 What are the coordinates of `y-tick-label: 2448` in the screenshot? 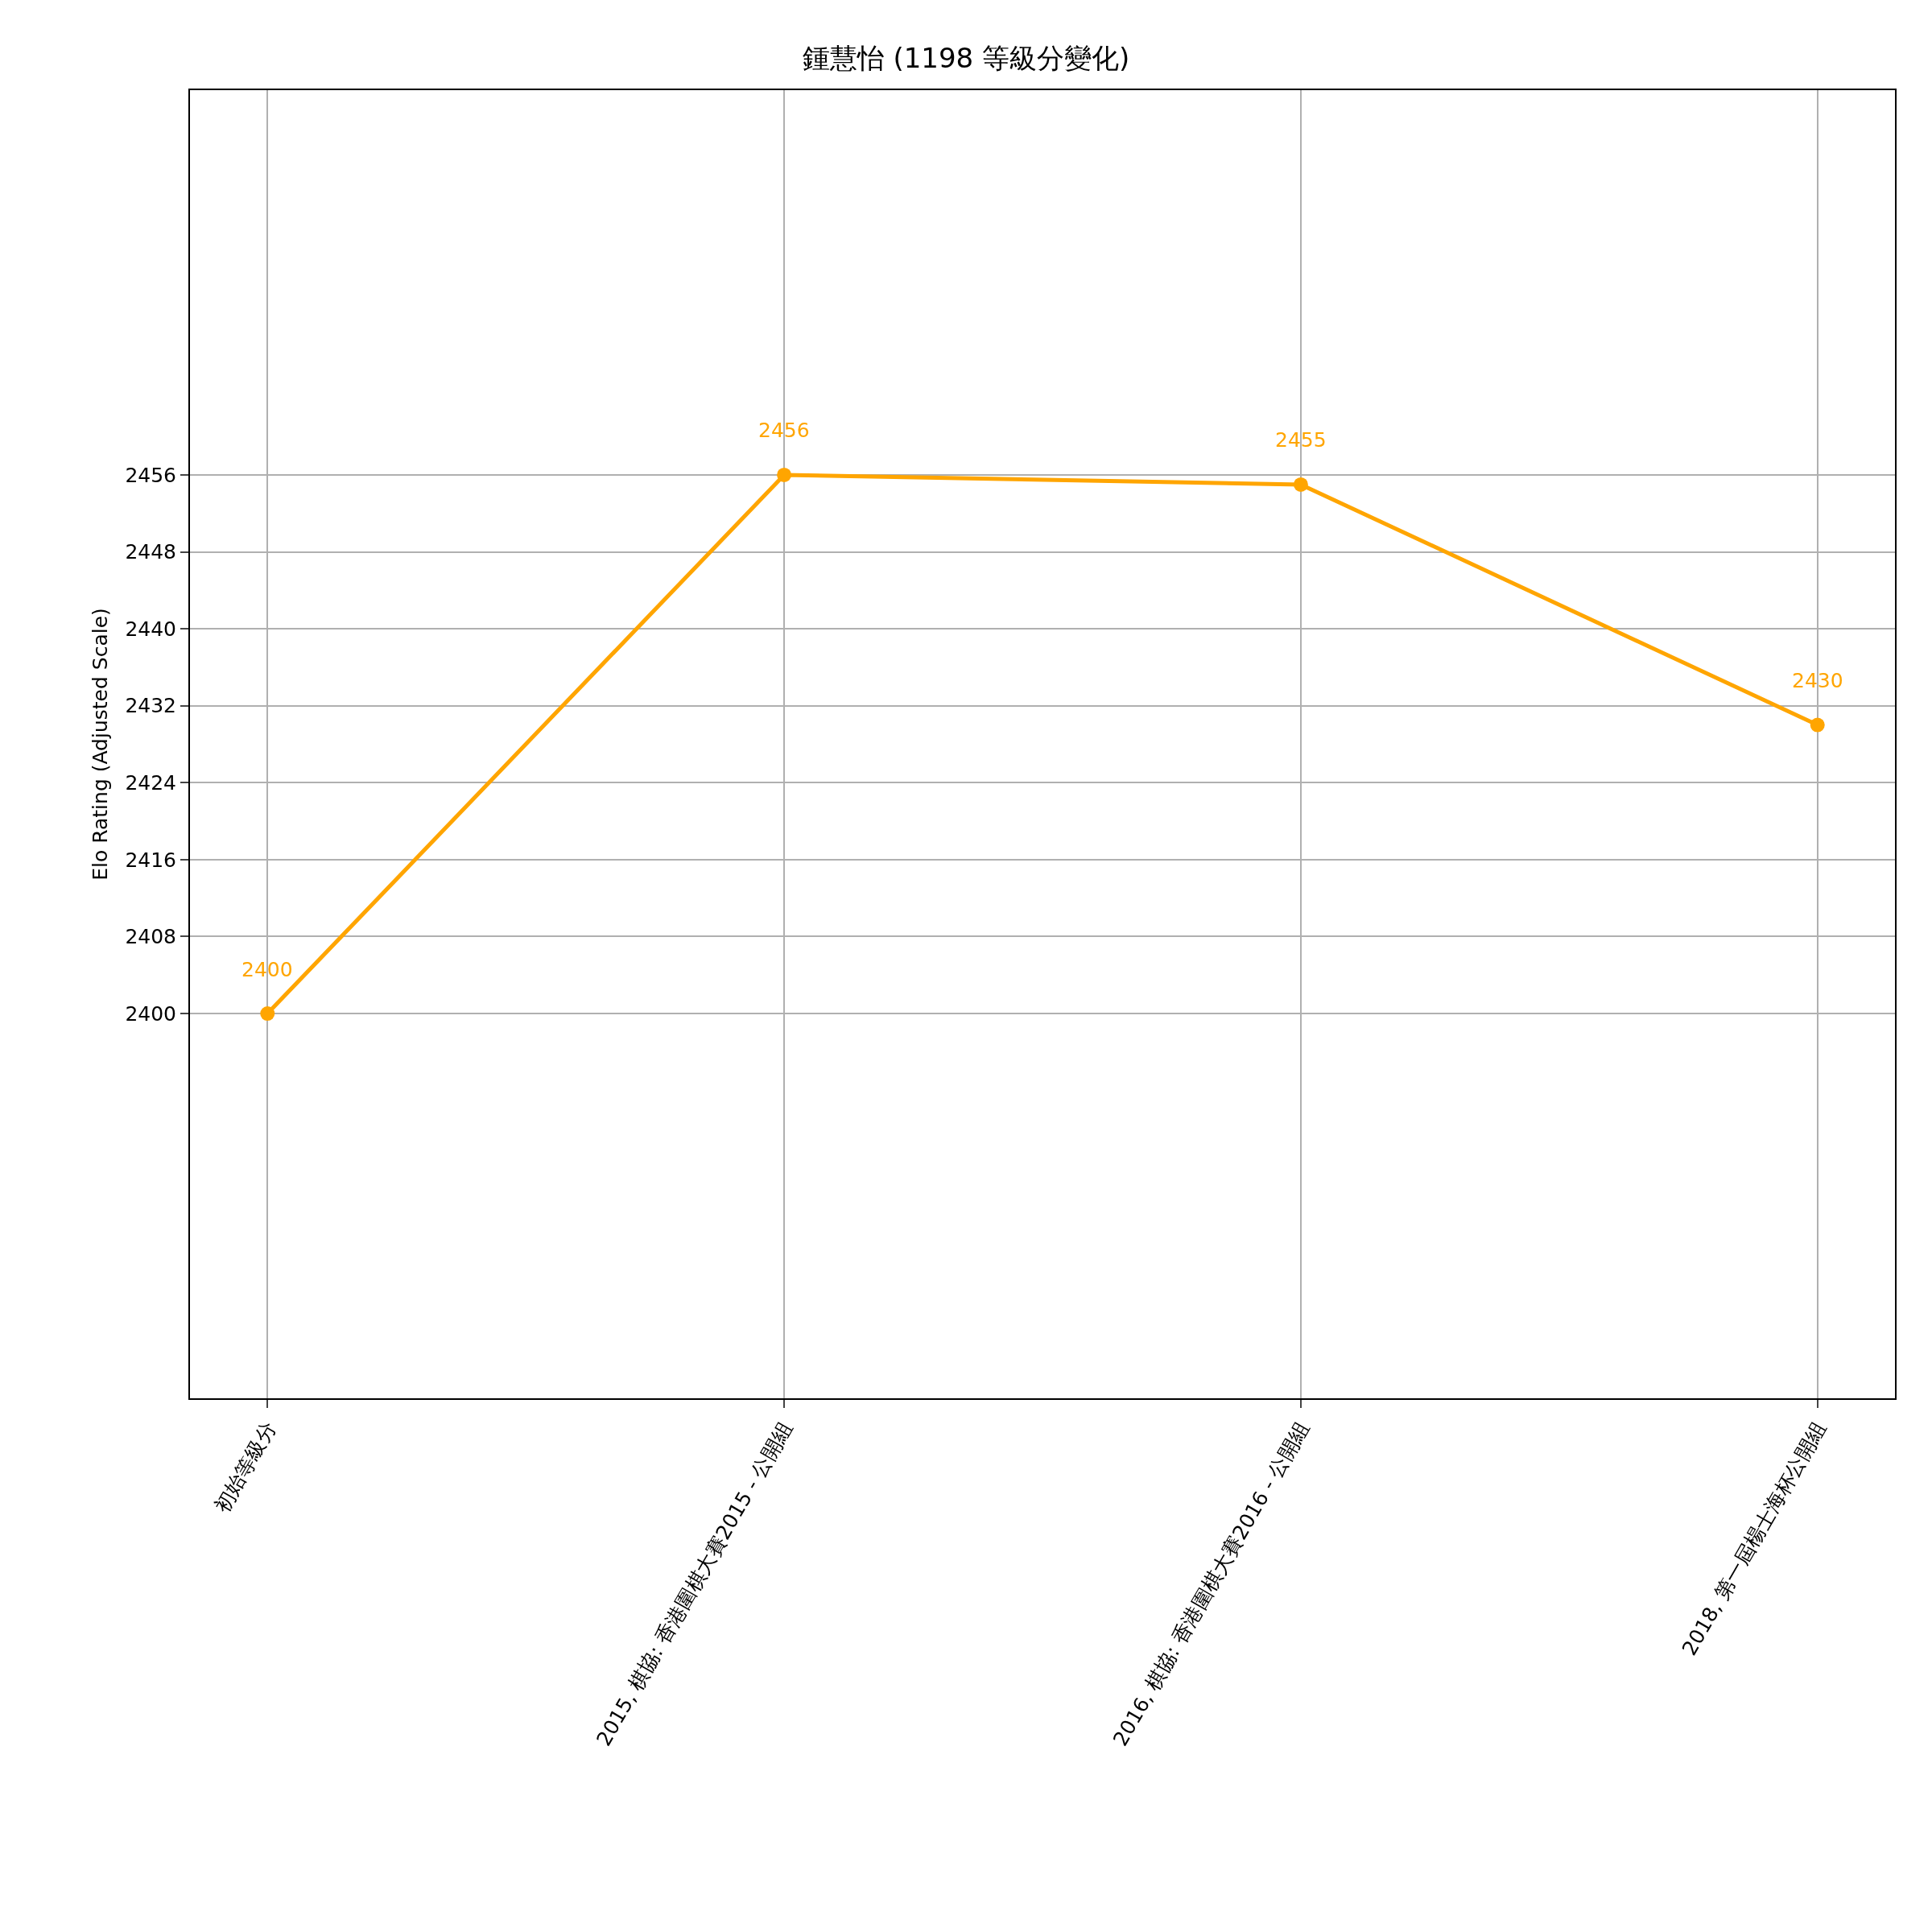 It's located at (150, 552).